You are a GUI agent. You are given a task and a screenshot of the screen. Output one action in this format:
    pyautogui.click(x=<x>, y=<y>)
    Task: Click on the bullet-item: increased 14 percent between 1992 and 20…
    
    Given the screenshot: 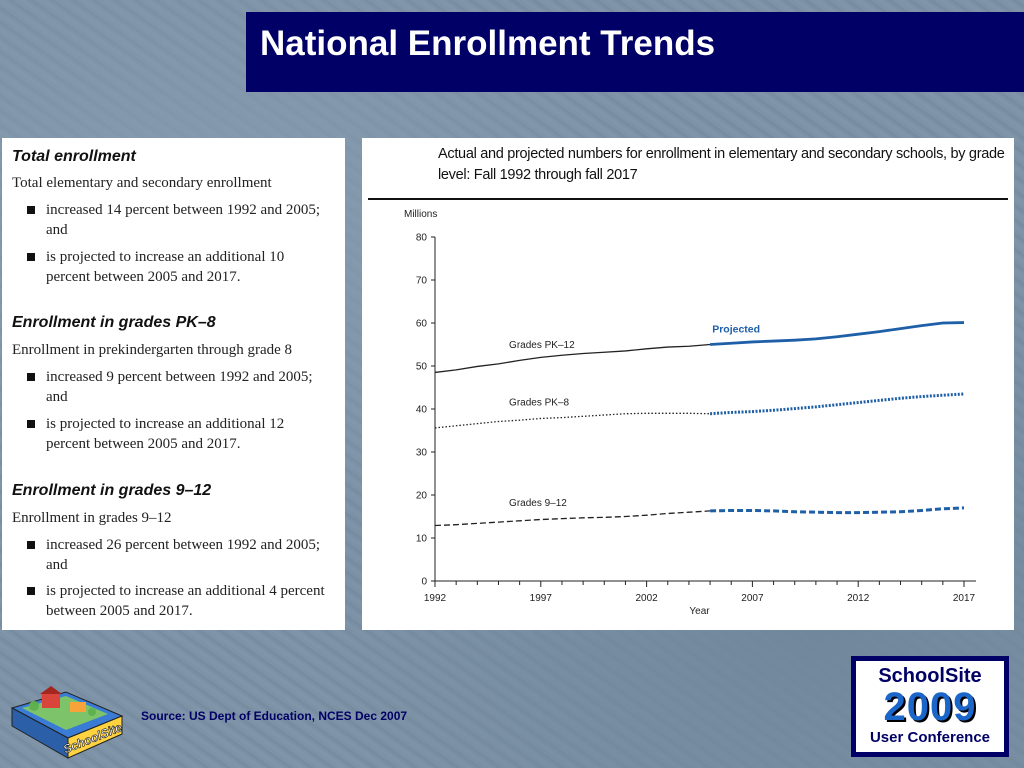 What is the action you would take?
    pyautogui.click(x=178, y=220)
    